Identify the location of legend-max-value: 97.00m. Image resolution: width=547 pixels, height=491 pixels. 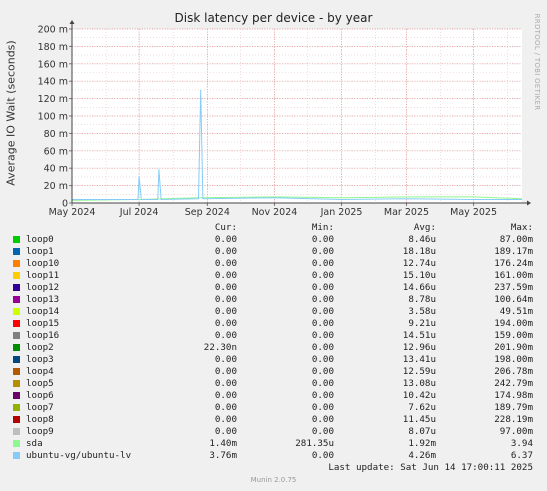
(516, 431).